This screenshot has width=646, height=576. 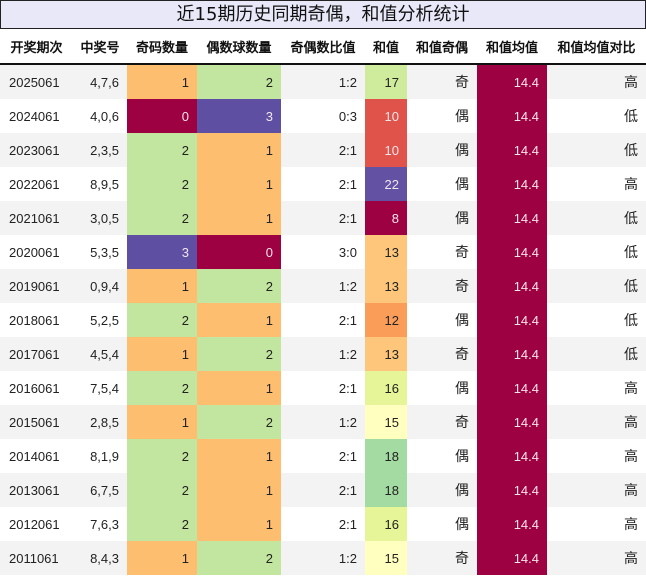 What do you see at coordinates (36, 116) in the screenshot?
I see `period-cell: 2024061` at bounding box center [36, 116].